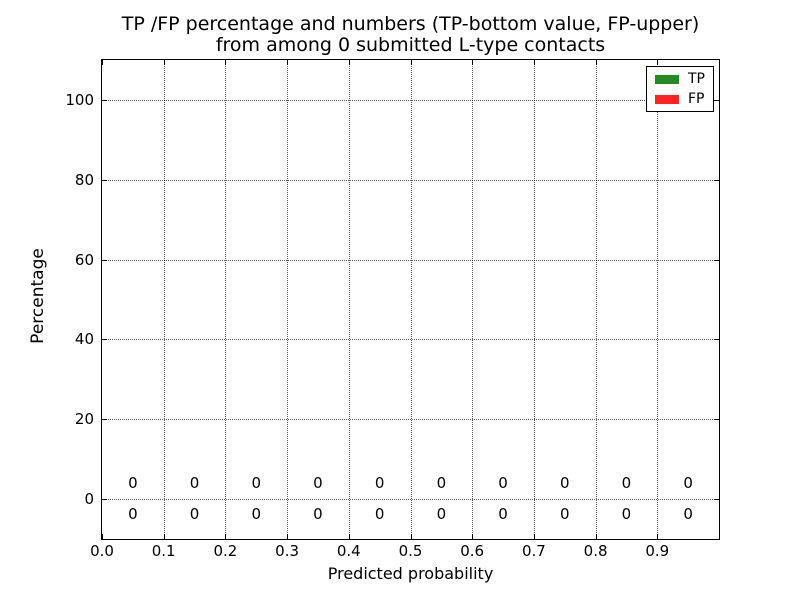 Image resolution: width=800 pixels, height=600 pixels. What do you see at coordinates (225, 551) in the screenshot?
I see `x-tick-label: 0.2` at bounding box center [225, 551].